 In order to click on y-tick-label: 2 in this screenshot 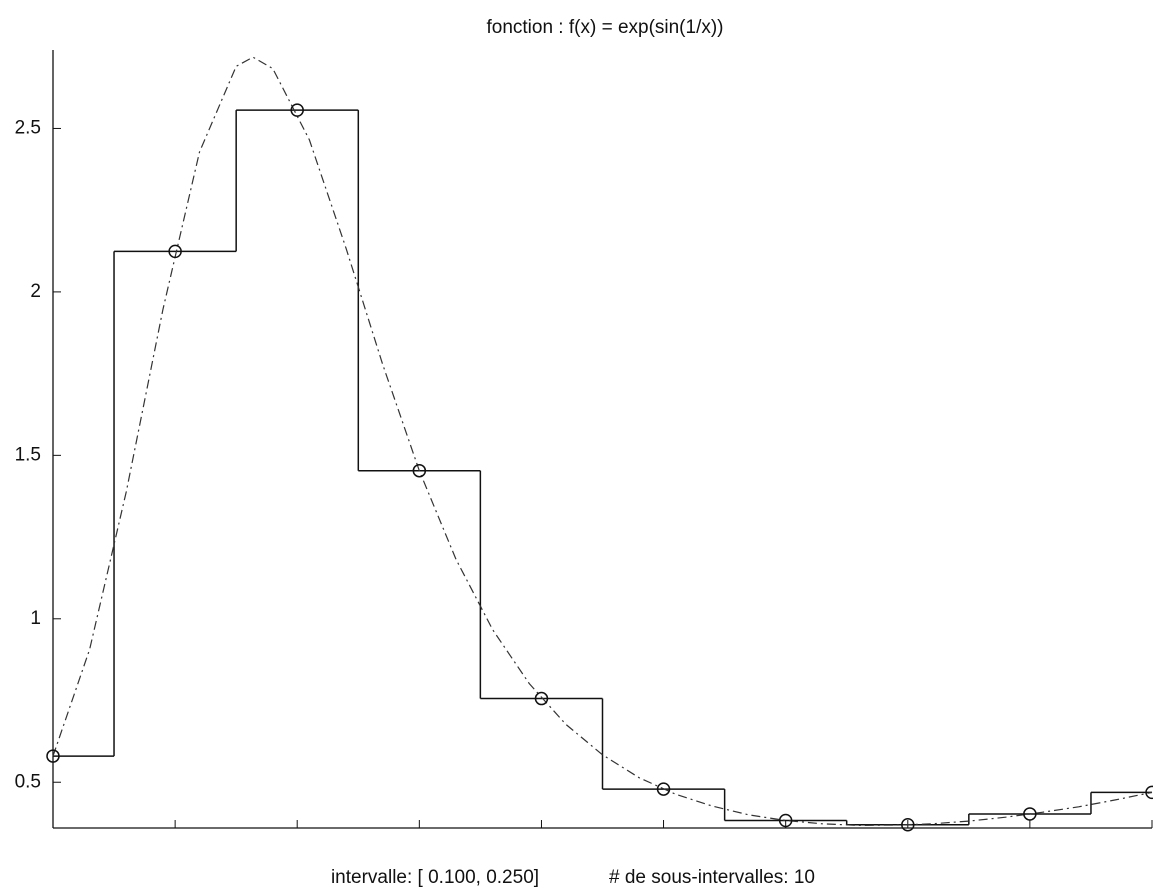, I will do `click(35, 291)`.